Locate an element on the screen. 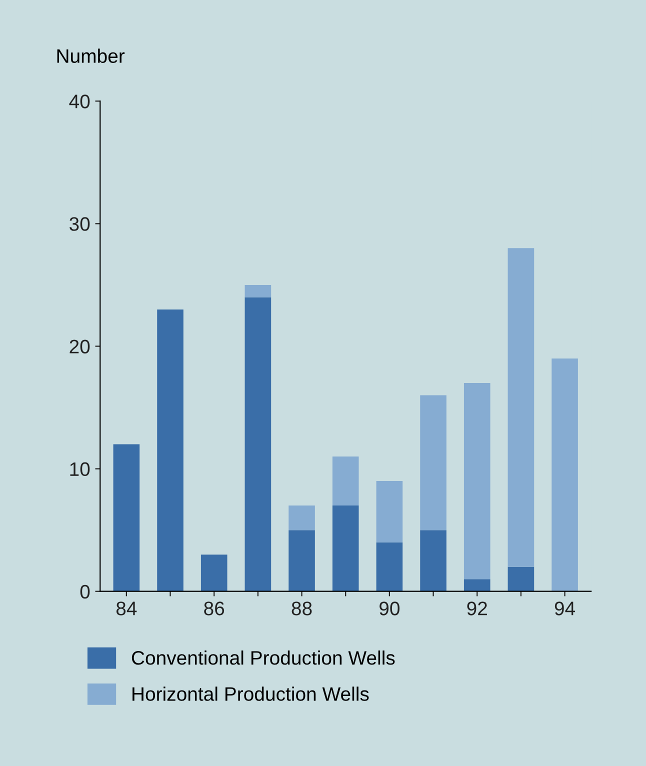 The image size is (646, 766). x-tick-label: 86 is located at coordinates (214, 609).